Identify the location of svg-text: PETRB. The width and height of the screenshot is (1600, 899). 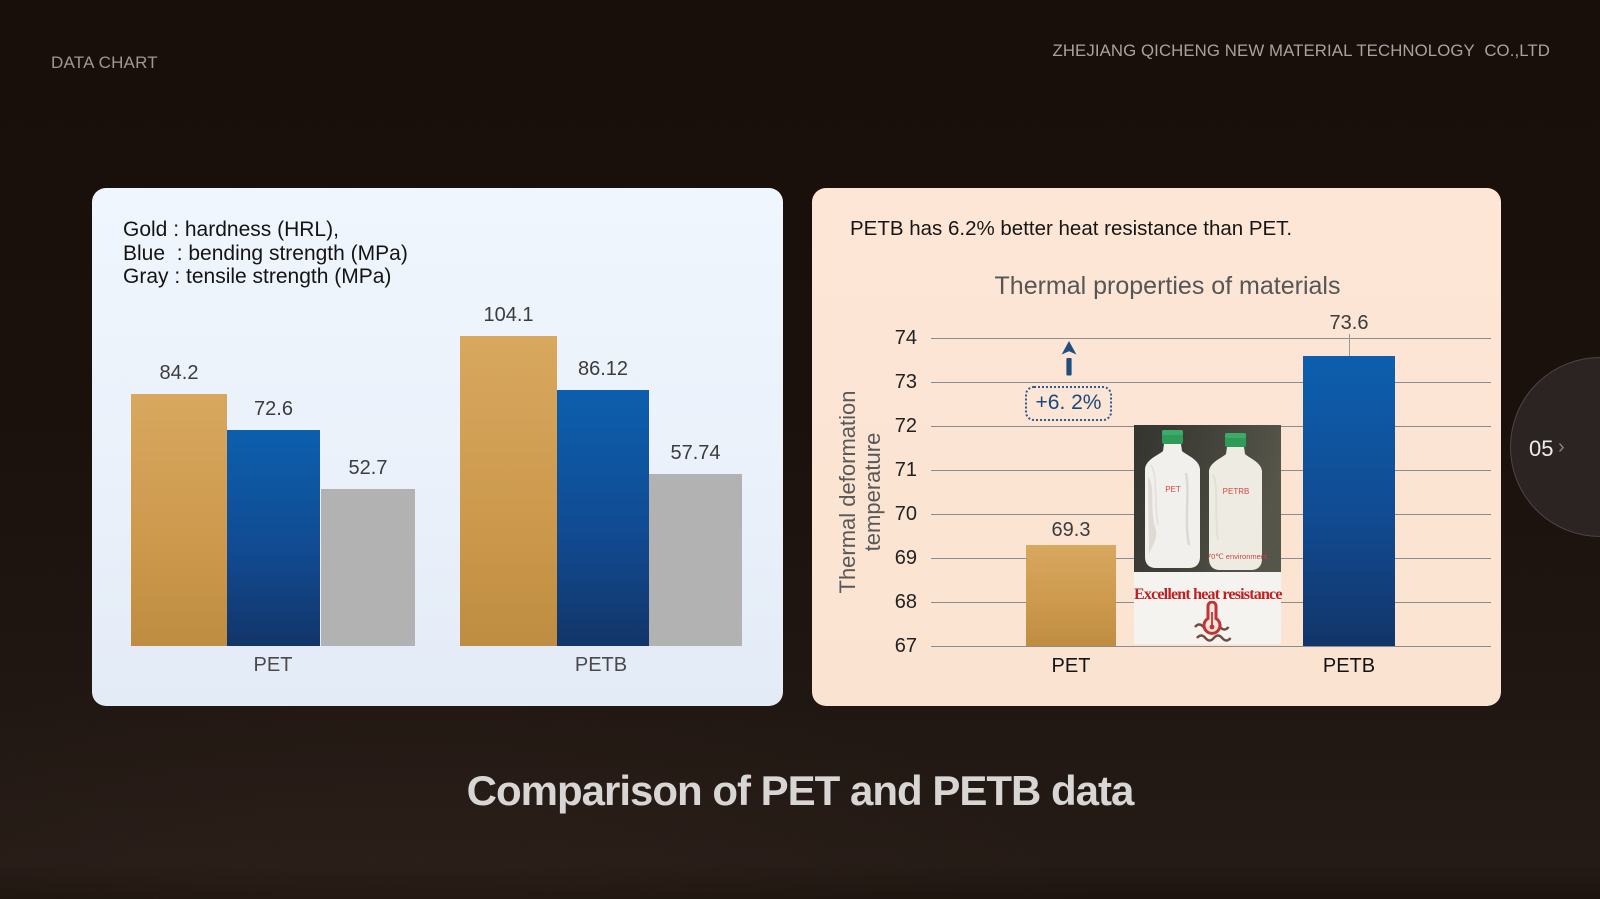
(1236, 491).